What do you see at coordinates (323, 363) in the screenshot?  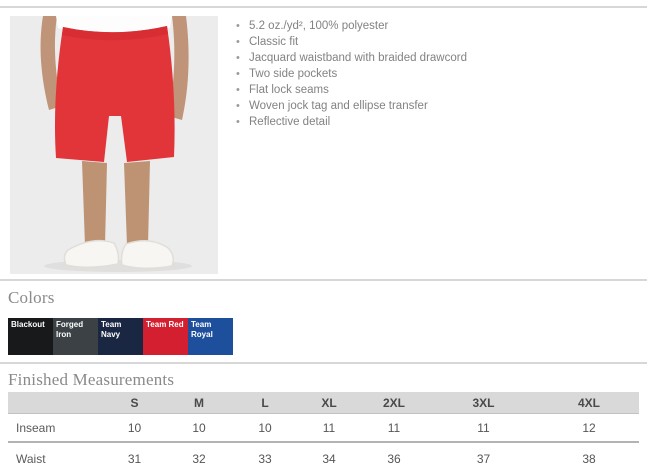 I see `divider-measurements` at bounding box center [323, 363].